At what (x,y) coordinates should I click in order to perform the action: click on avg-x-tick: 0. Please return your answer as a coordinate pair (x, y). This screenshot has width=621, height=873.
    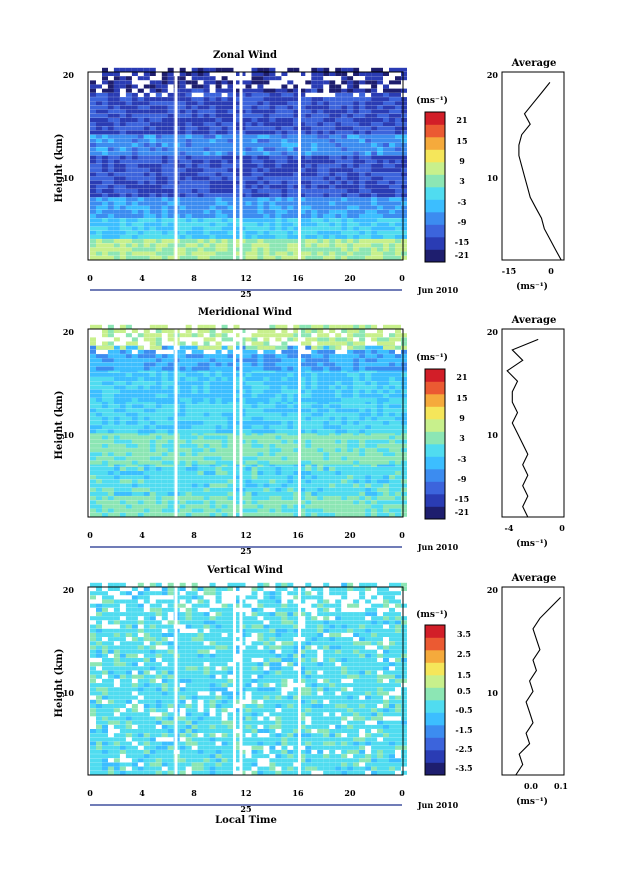
    Looking at the image, I should click on (551, 271).